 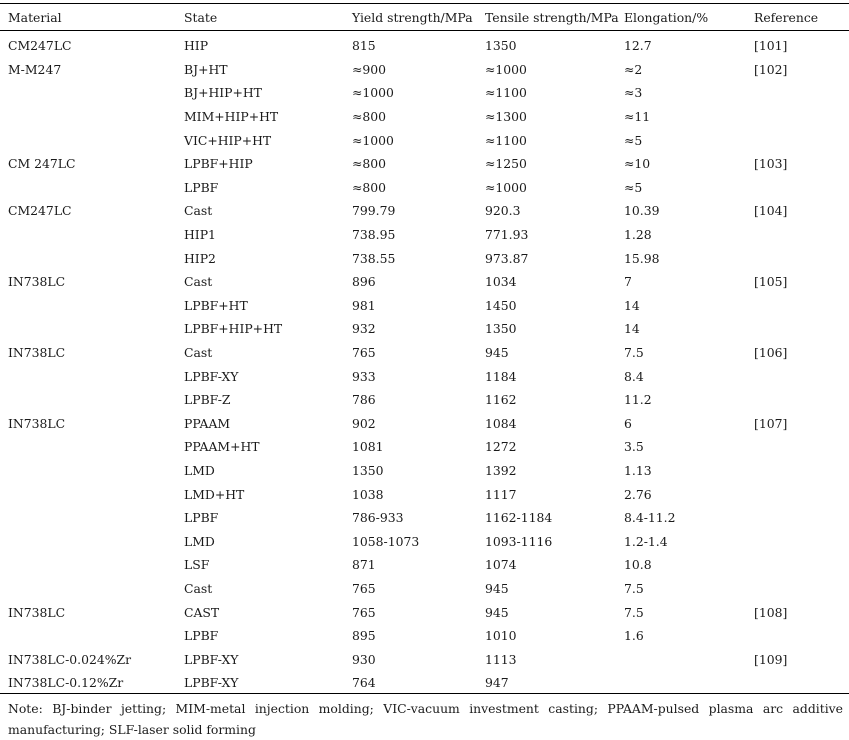 What do you see at coordinates (497, 683) in the screenshot?
I see `tensile-strength-cell: 947` at bounding box center [497, 683].